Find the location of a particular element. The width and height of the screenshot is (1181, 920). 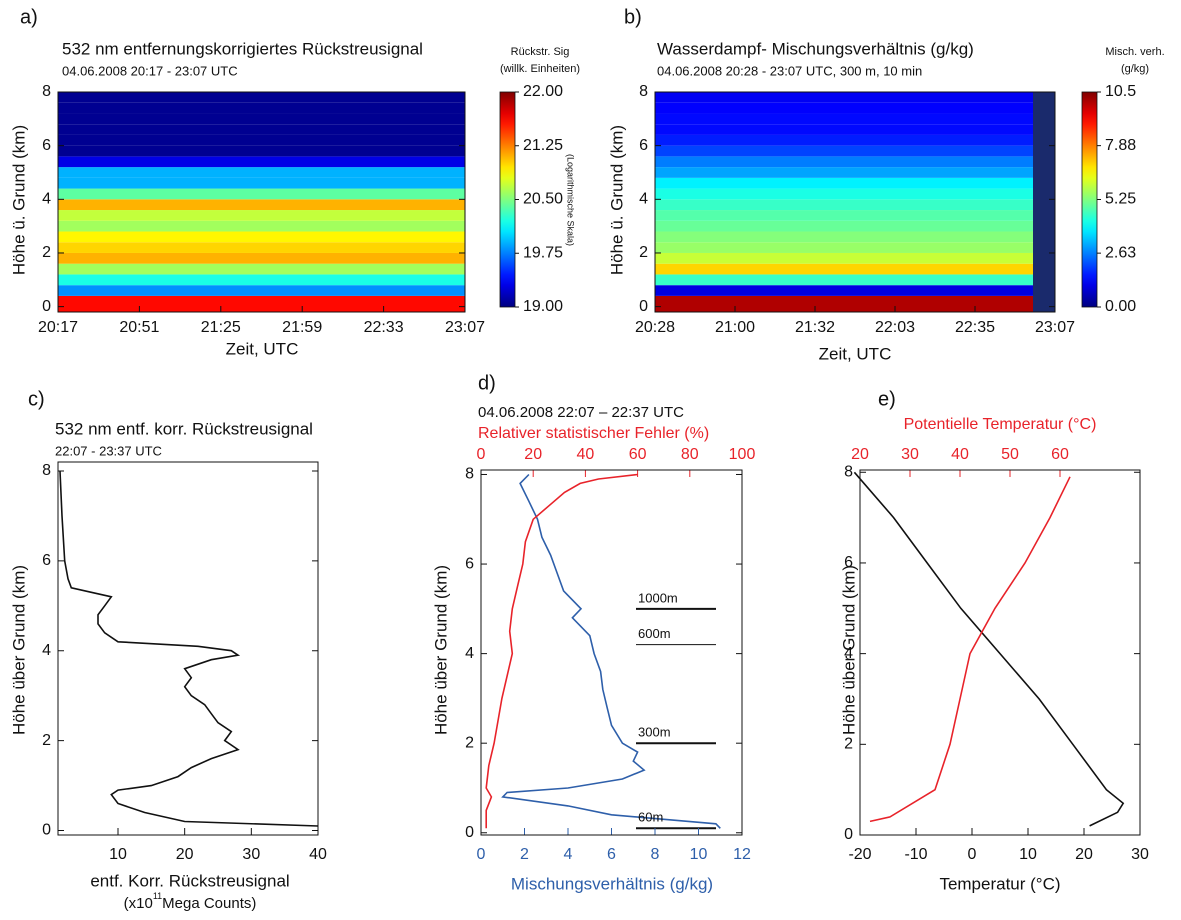

x2-tick-label: 80 is located at coordinates (690, 454).